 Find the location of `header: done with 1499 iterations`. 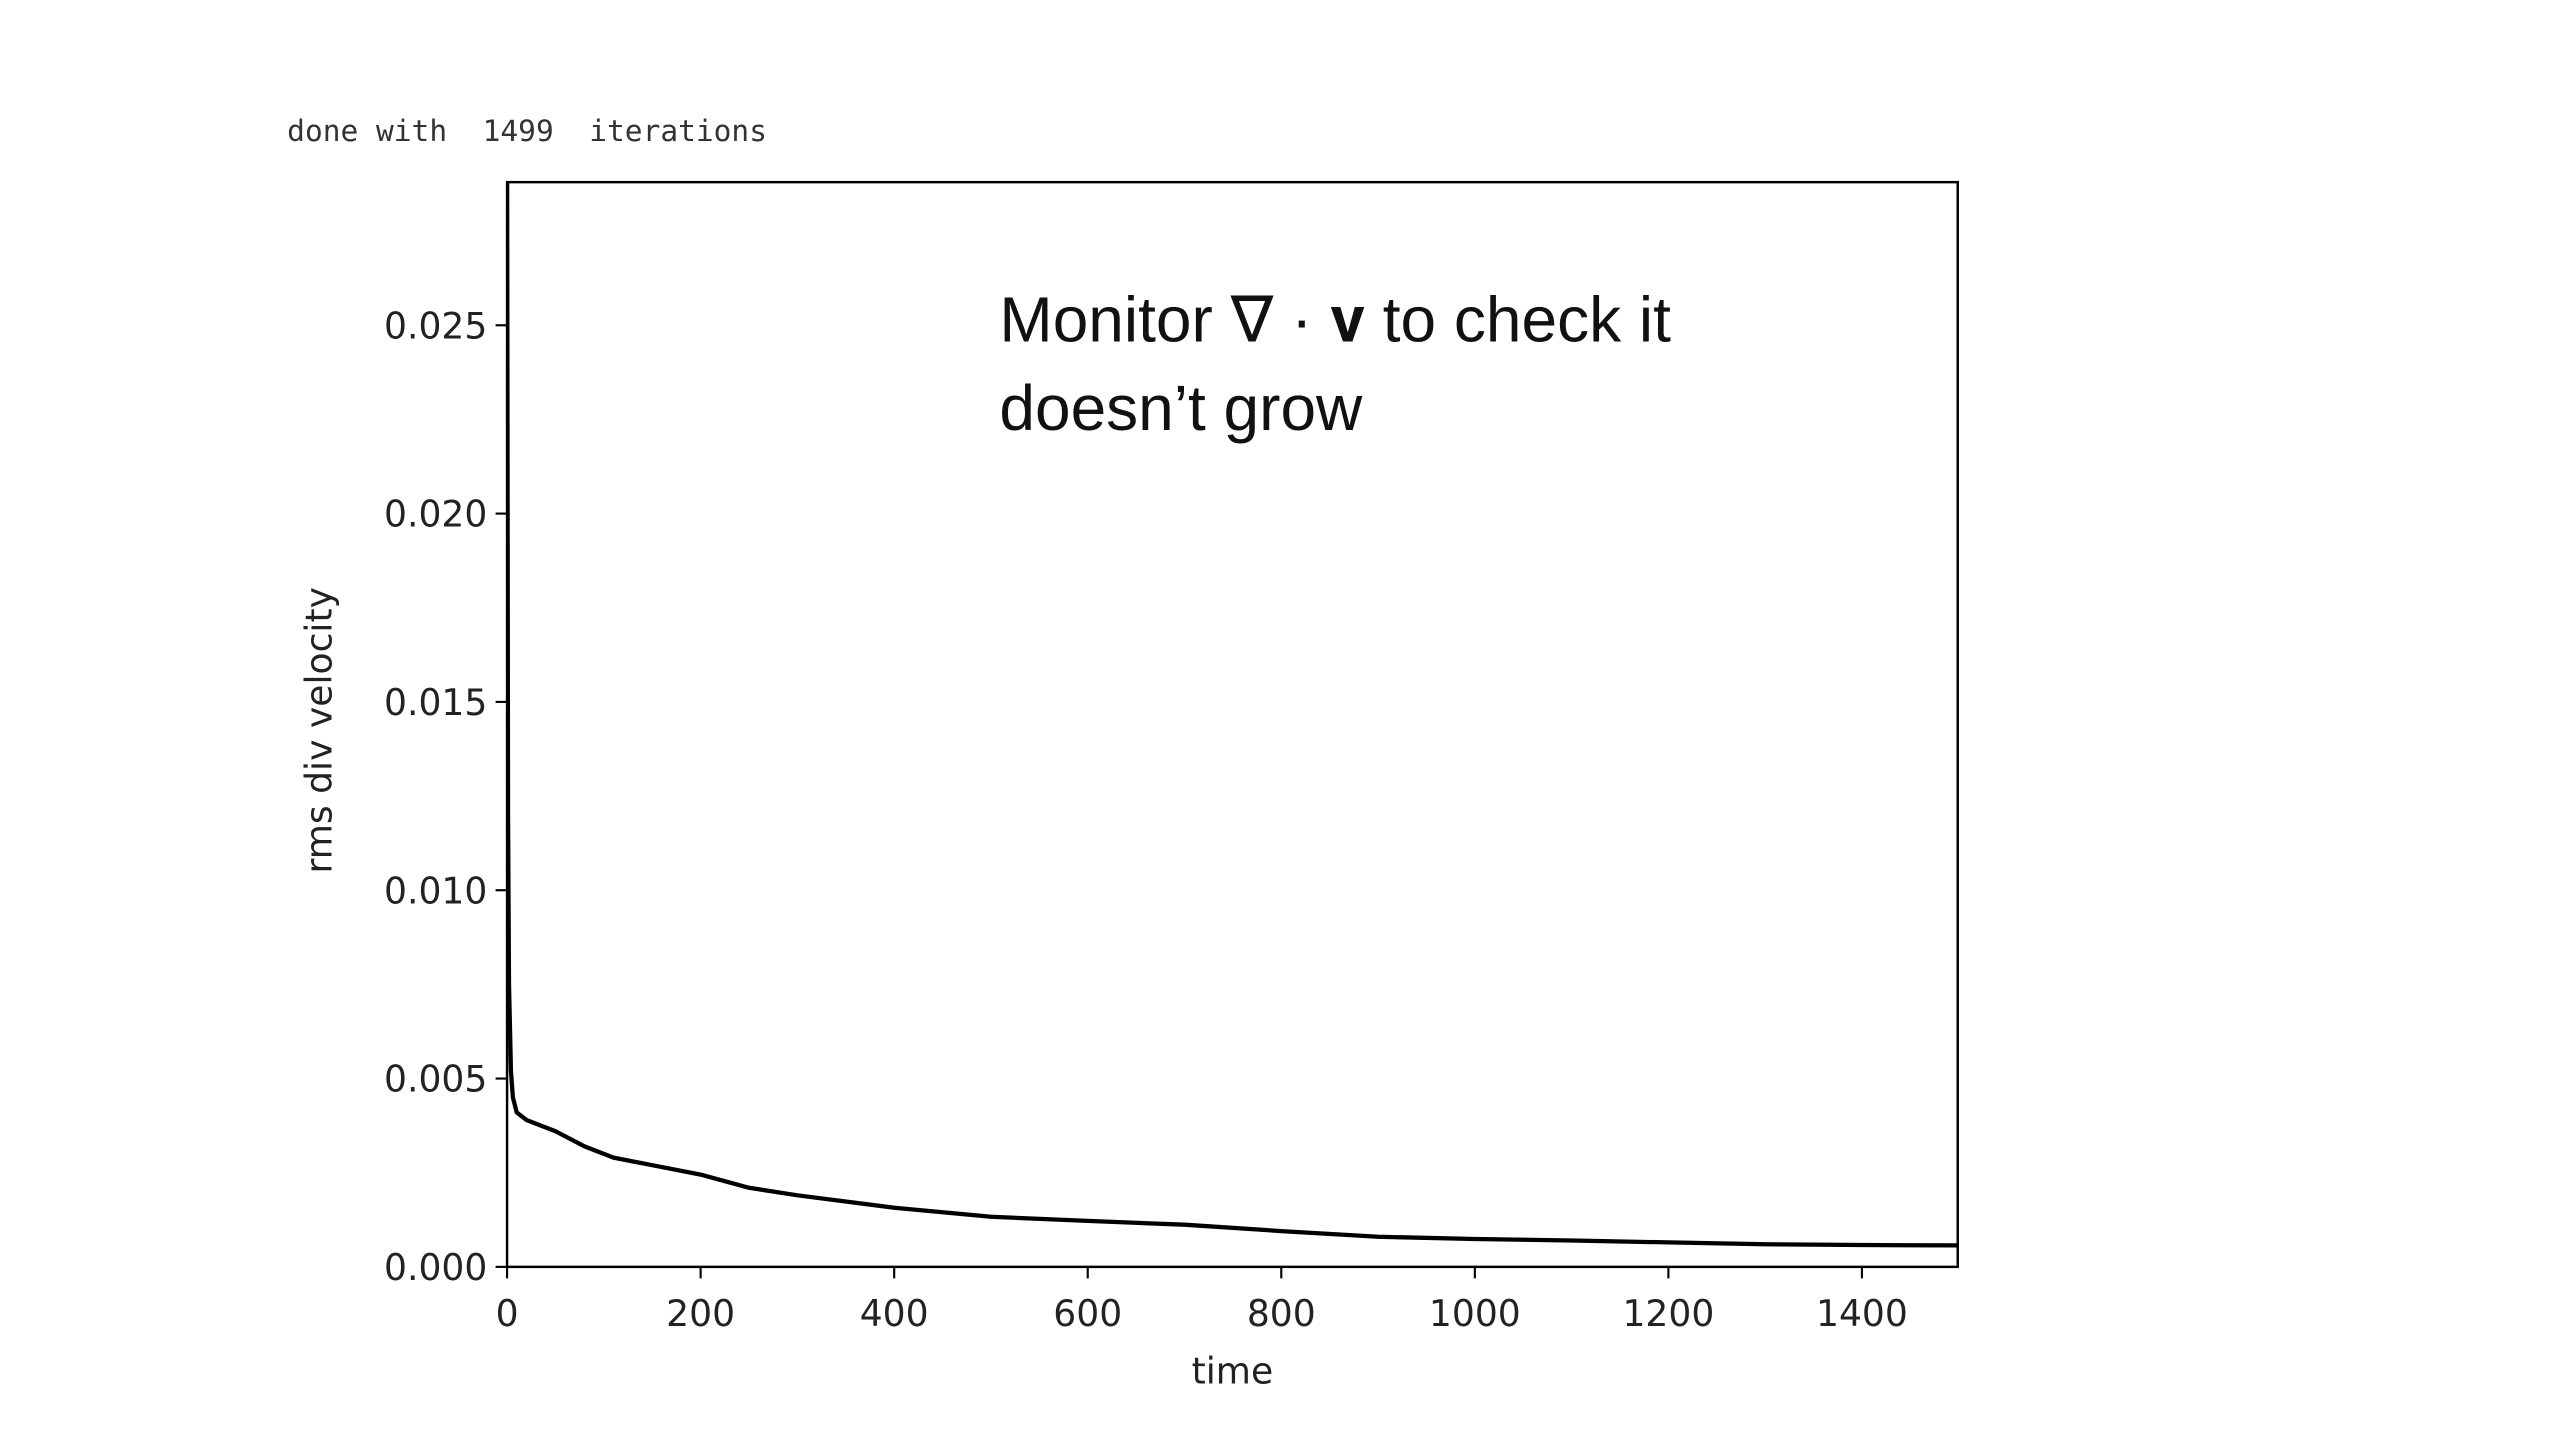

header: done with 1499 iterations is located at coordinates (527, 131).